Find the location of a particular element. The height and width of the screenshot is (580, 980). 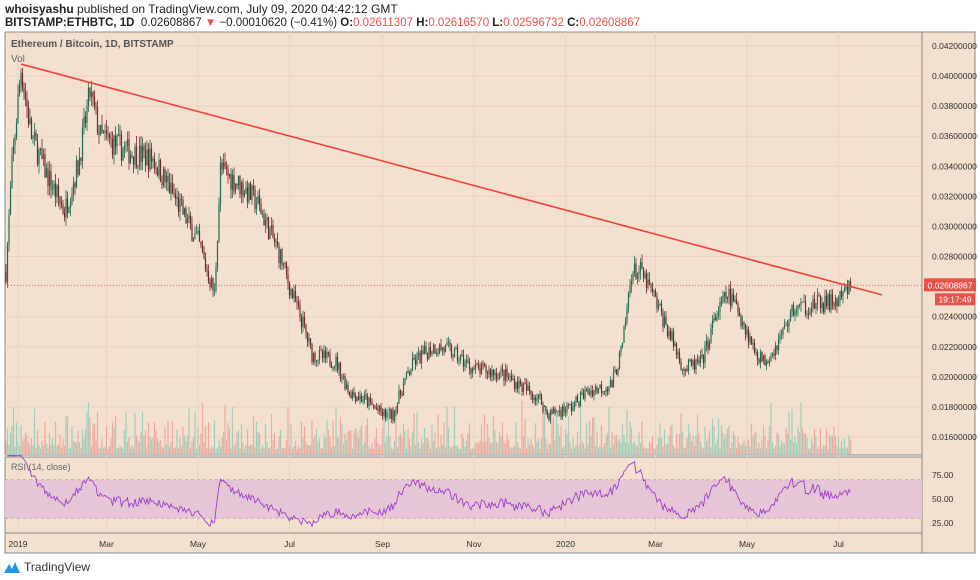

time-tick-label: Sep is located at coordinates (382, 544).